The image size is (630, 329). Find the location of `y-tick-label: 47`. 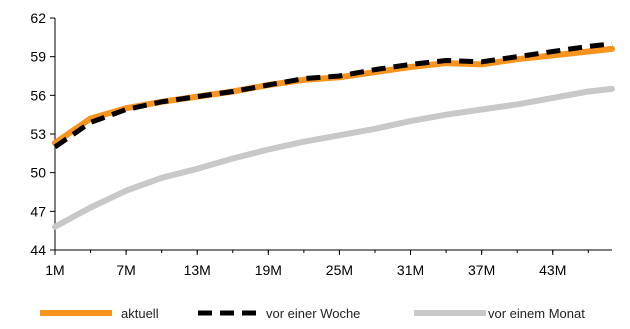

y-tick-label: 47 is located at coordinates (38, 211).